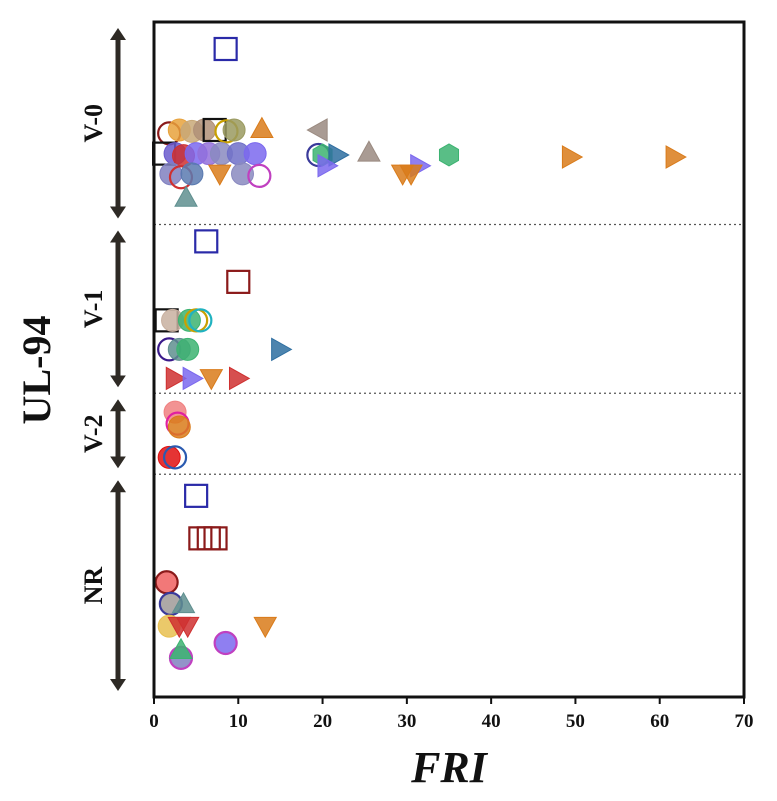 Image resolution: width=777 pixels, height=801 pixels. Describe the element at coordinates (317, 130) in the screenshot. I see `data-point-triangle-left` at that location.